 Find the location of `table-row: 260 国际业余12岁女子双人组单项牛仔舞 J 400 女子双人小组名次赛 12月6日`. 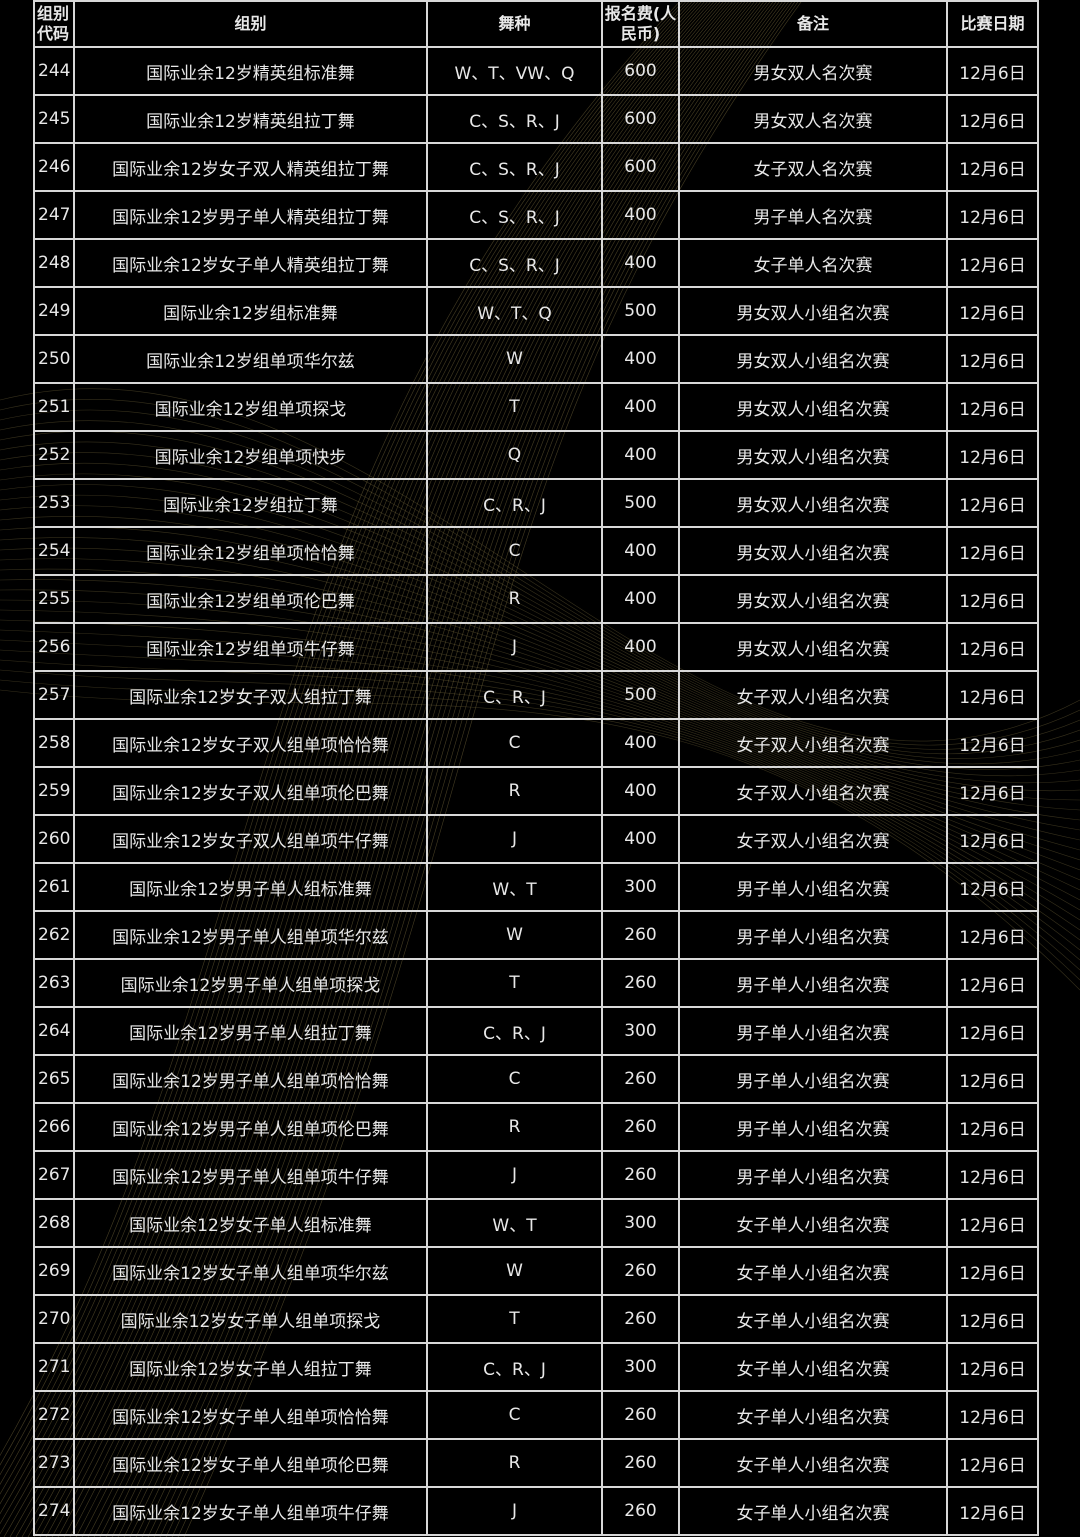

table-row: 260 国际业余12岁女子双人组单项牛仔舞 J 400 女子双人小组名次赛 12月6日 is located at coordinates (536, 839).